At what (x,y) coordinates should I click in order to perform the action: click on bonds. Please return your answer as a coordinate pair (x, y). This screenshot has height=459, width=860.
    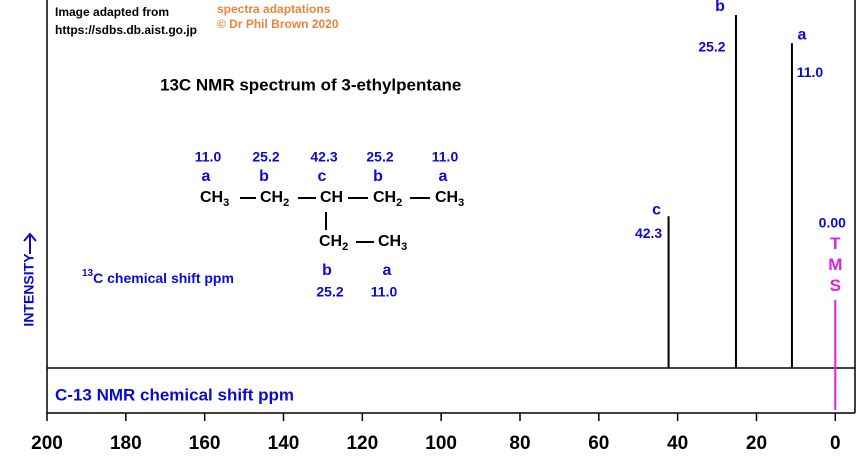
    Looking at the image, I should click on (335, 220).